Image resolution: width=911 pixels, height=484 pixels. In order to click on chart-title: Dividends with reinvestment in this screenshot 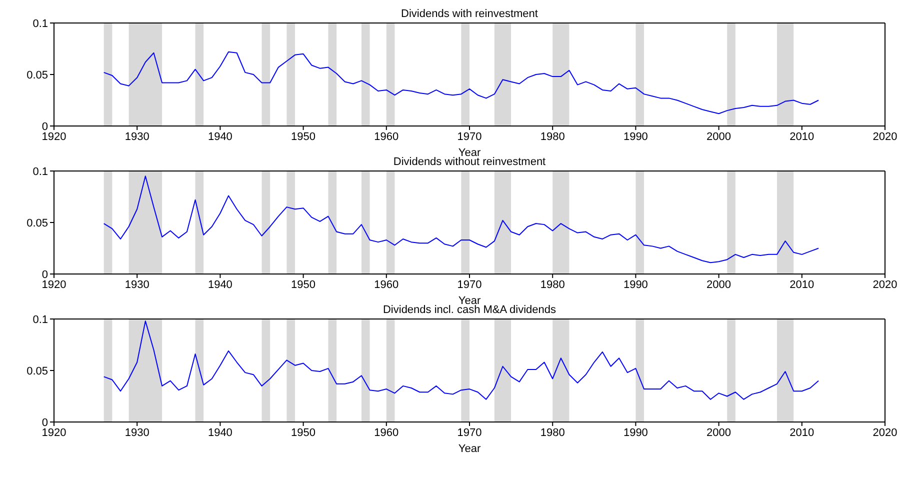, I will do `click(469, 14)`.